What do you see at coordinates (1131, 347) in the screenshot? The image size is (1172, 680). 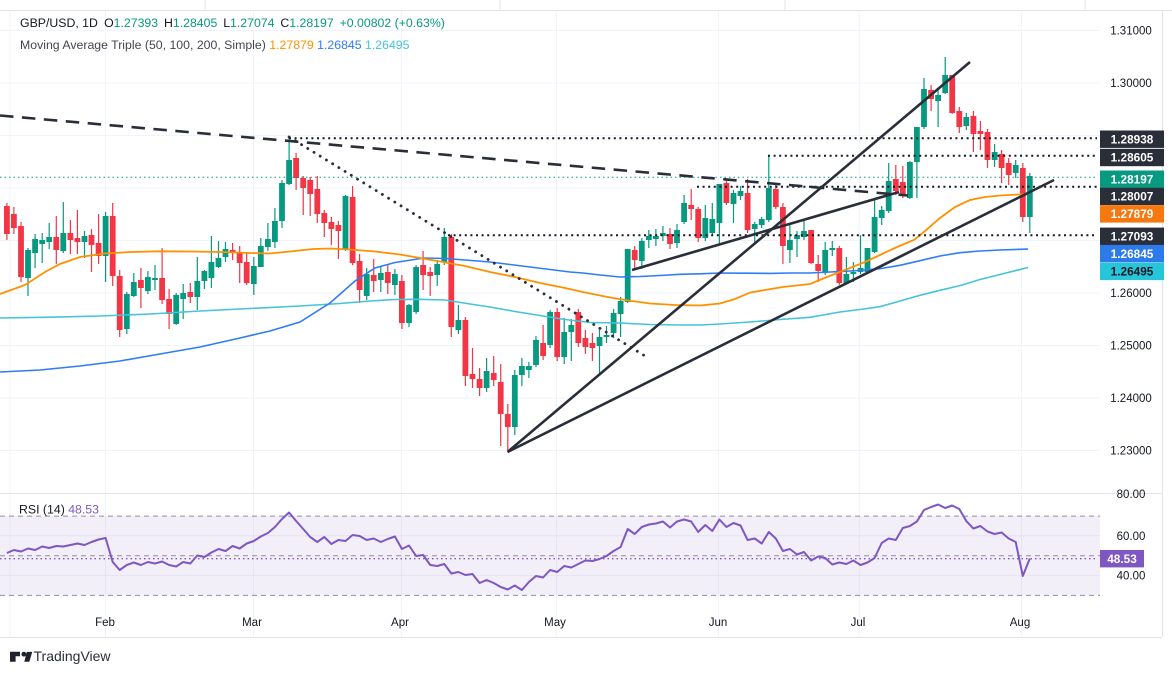 I see `svg-text: 1.25000` at bounding box center [1131, 347].